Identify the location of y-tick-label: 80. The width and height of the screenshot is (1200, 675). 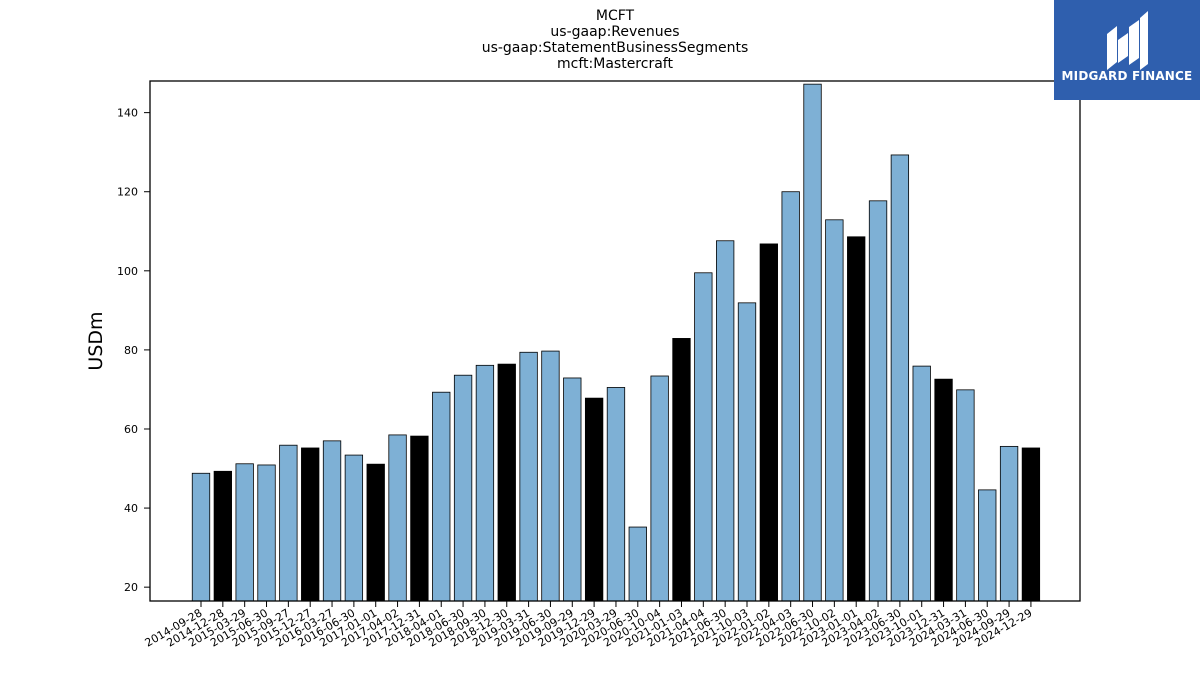
(131, 350).